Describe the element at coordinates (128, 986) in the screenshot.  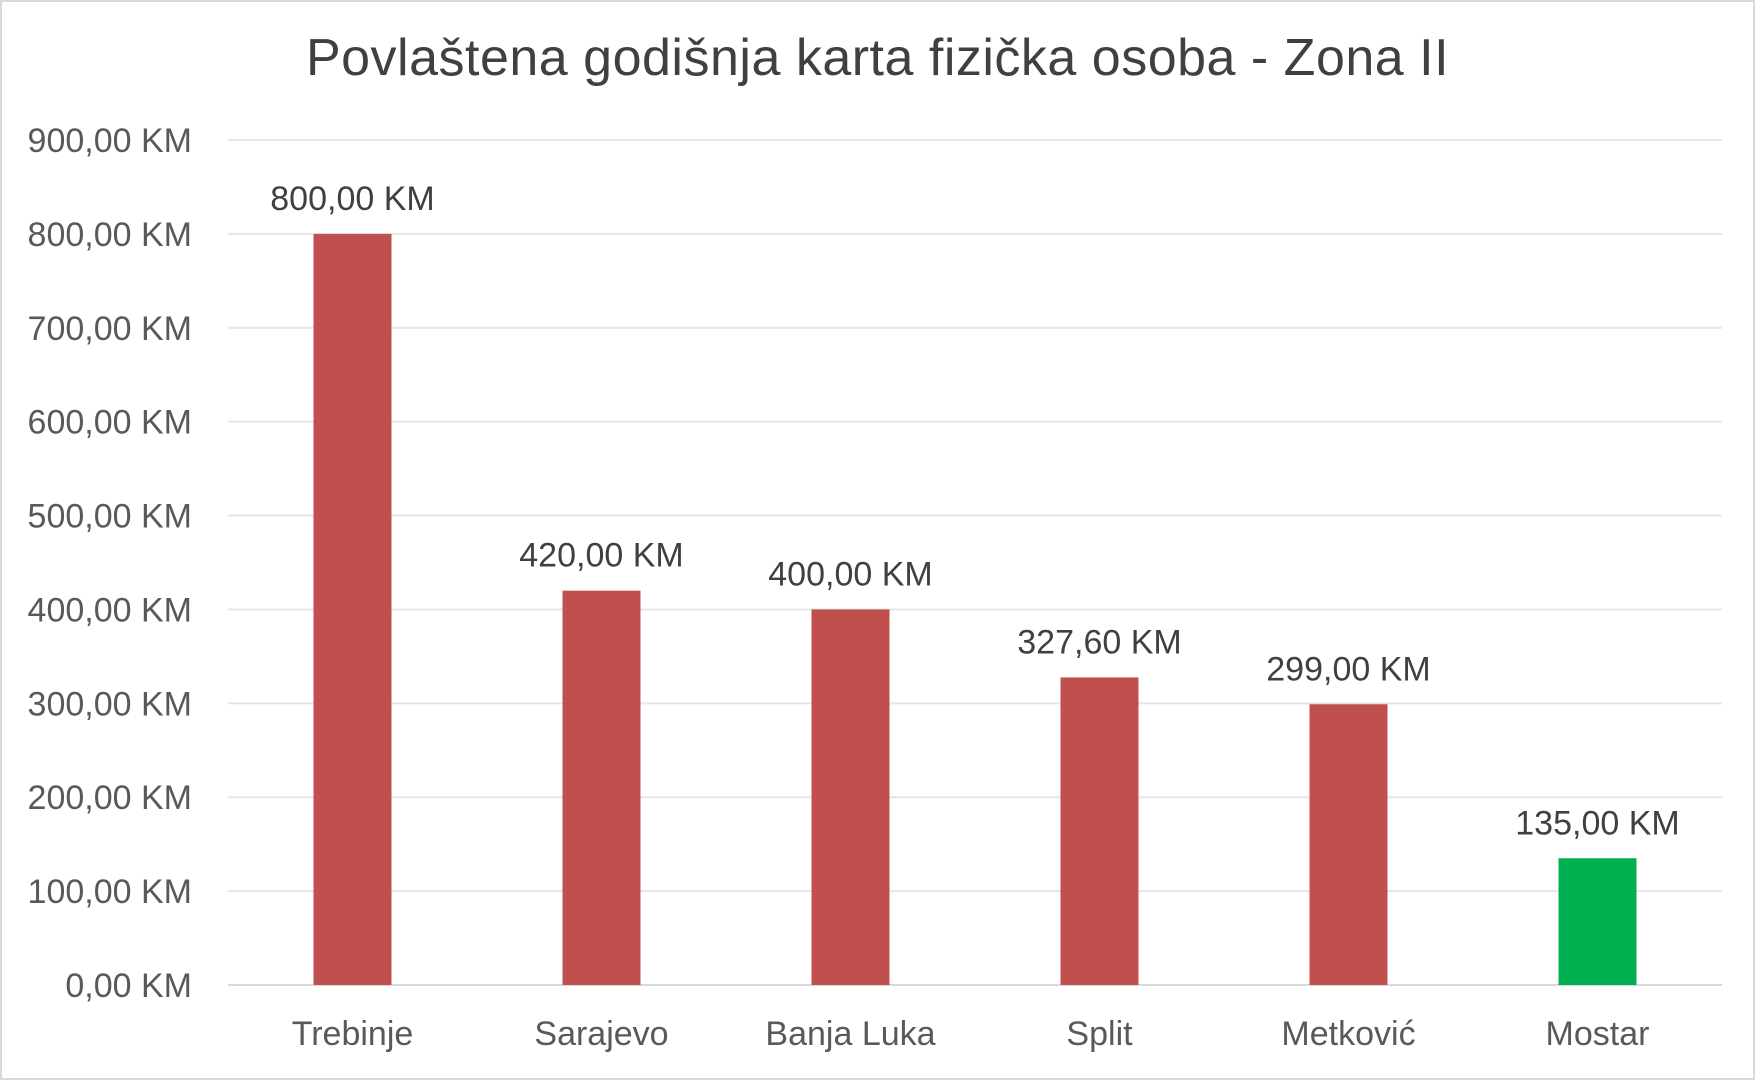
I see `y-tick-label: 0,00 KM` at that location.